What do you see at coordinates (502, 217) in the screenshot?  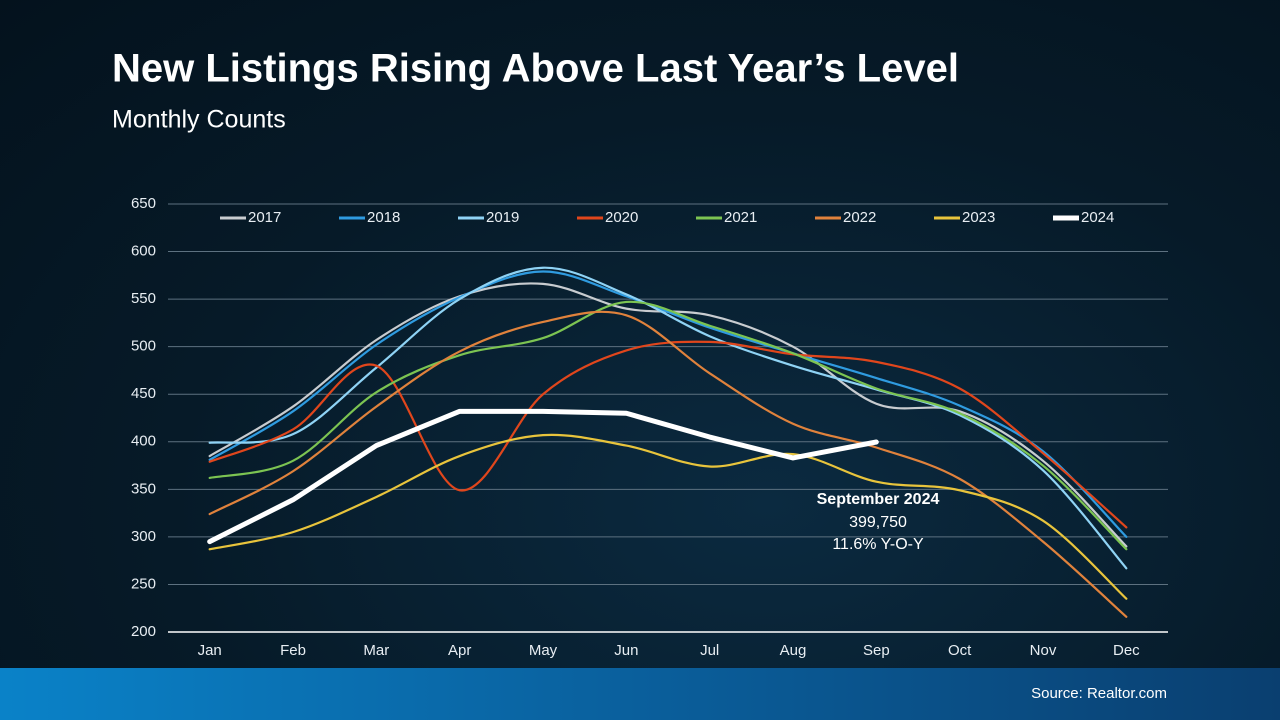 I see `legend-label: 2019` at bounding box center [502, 217].